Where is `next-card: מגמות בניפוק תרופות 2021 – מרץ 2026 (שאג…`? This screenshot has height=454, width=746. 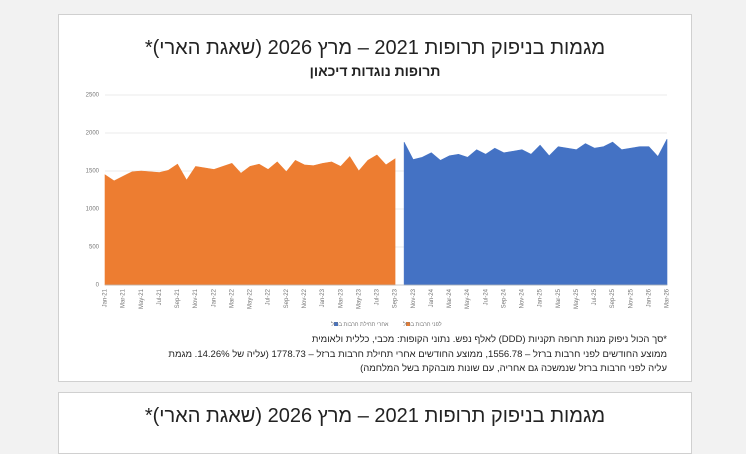
next-card: מגמות בניפוק תרופות 2021 – מרץ 2026 (שאג… is located at coordinates (375, 423).